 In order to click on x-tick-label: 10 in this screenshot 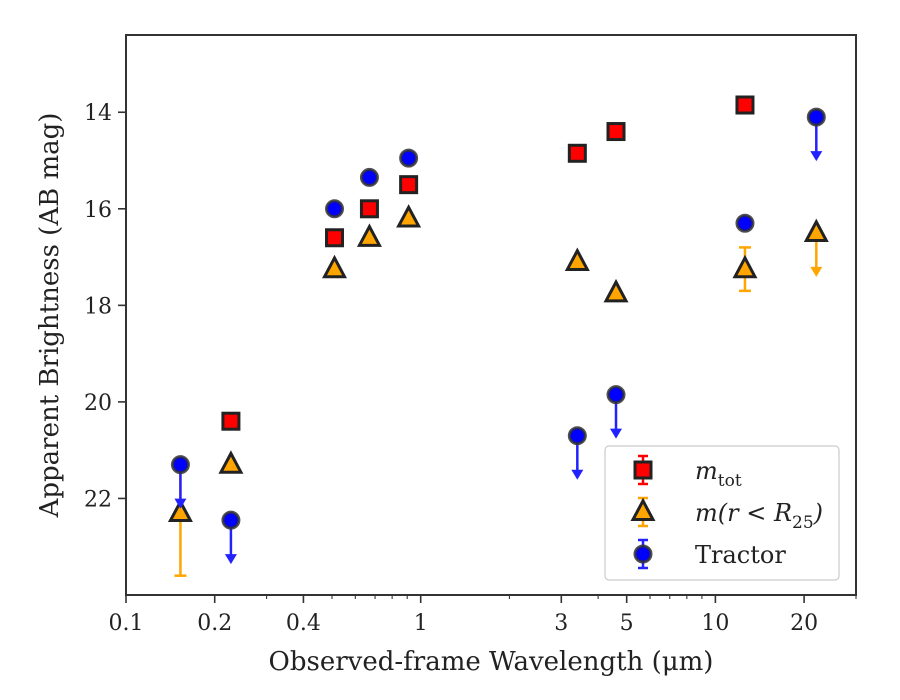, I will do `click(715, 623)`.